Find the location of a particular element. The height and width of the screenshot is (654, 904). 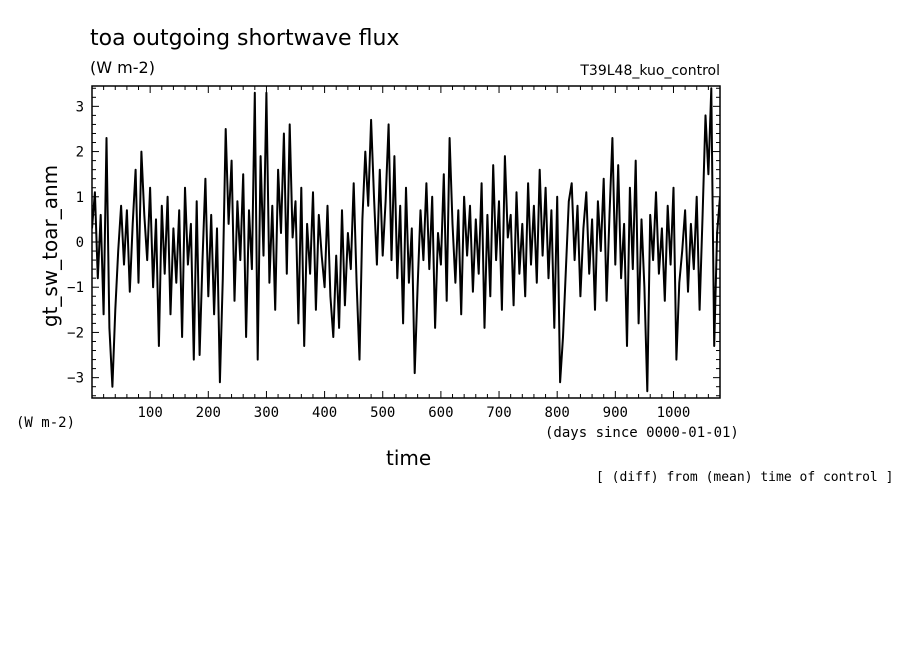

x-tick-label: 600 is located at coordinates (440, 413).